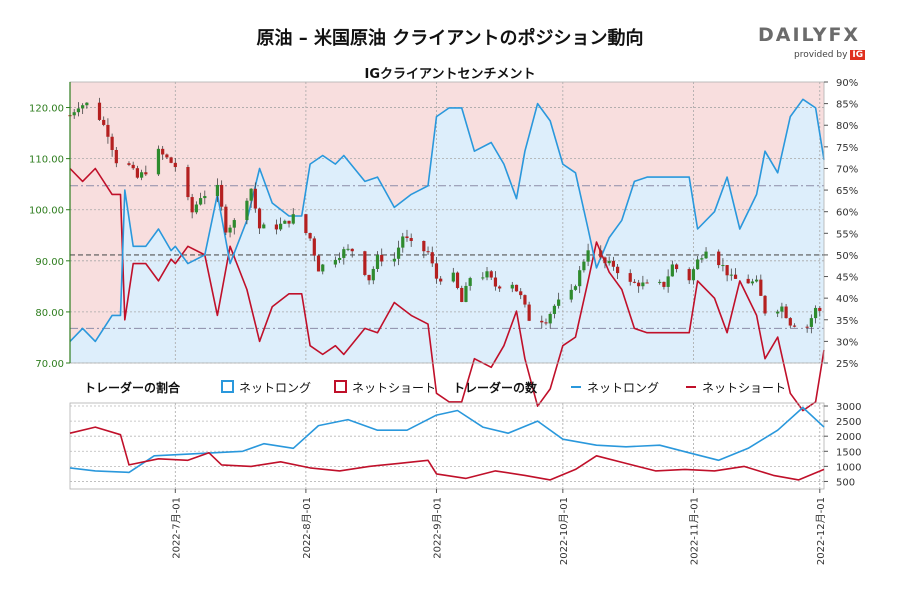 This screenshot has height=600, width=900. What do you see at coordinates (847, 321) in the screenshot?
I see `ratio-tick-label: 35%` at bounding box center [847, 321].